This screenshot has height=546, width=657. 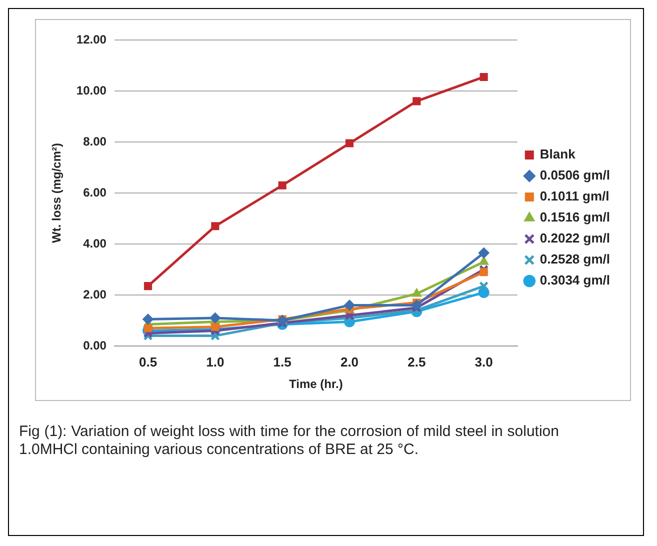 I want to click on legend-label: Blank, so click(x=558, y=154).